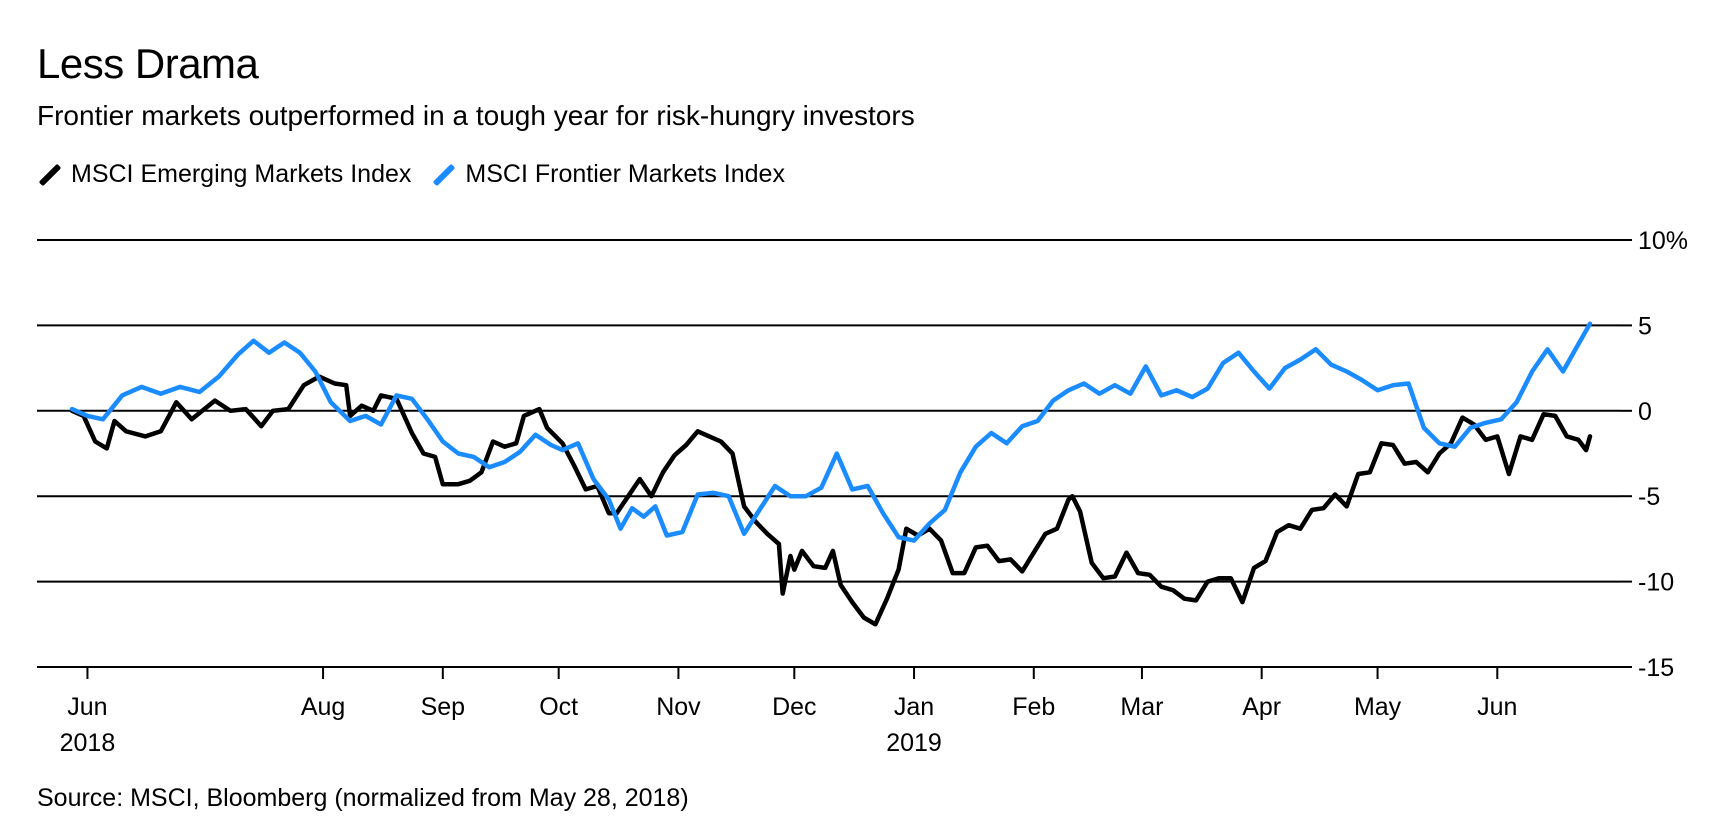 The width and height of the screenshot is (1716, 826). I want to click on legend-label-frontier: MSCI Frontier Markets Index, so click(625, 174).